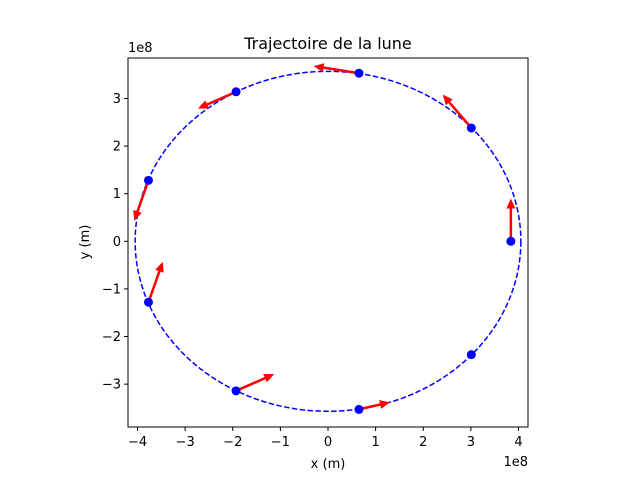  I want to click on x-tick-label: 3, so click(471, 442).